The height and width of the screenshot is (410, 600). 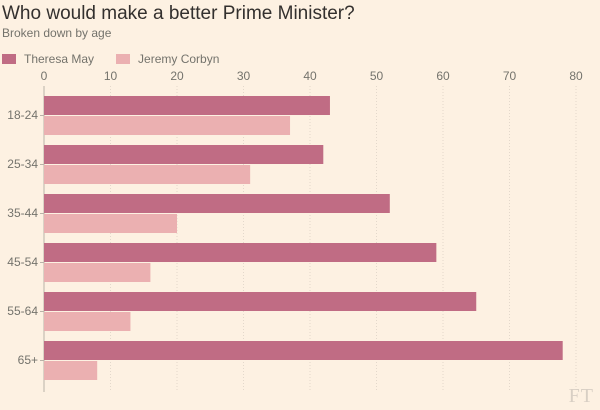 What do you see at coordinates (177, 76) in the screenshot?
I see `x-tick-label-20: 20` at bounding box center [177, 76].